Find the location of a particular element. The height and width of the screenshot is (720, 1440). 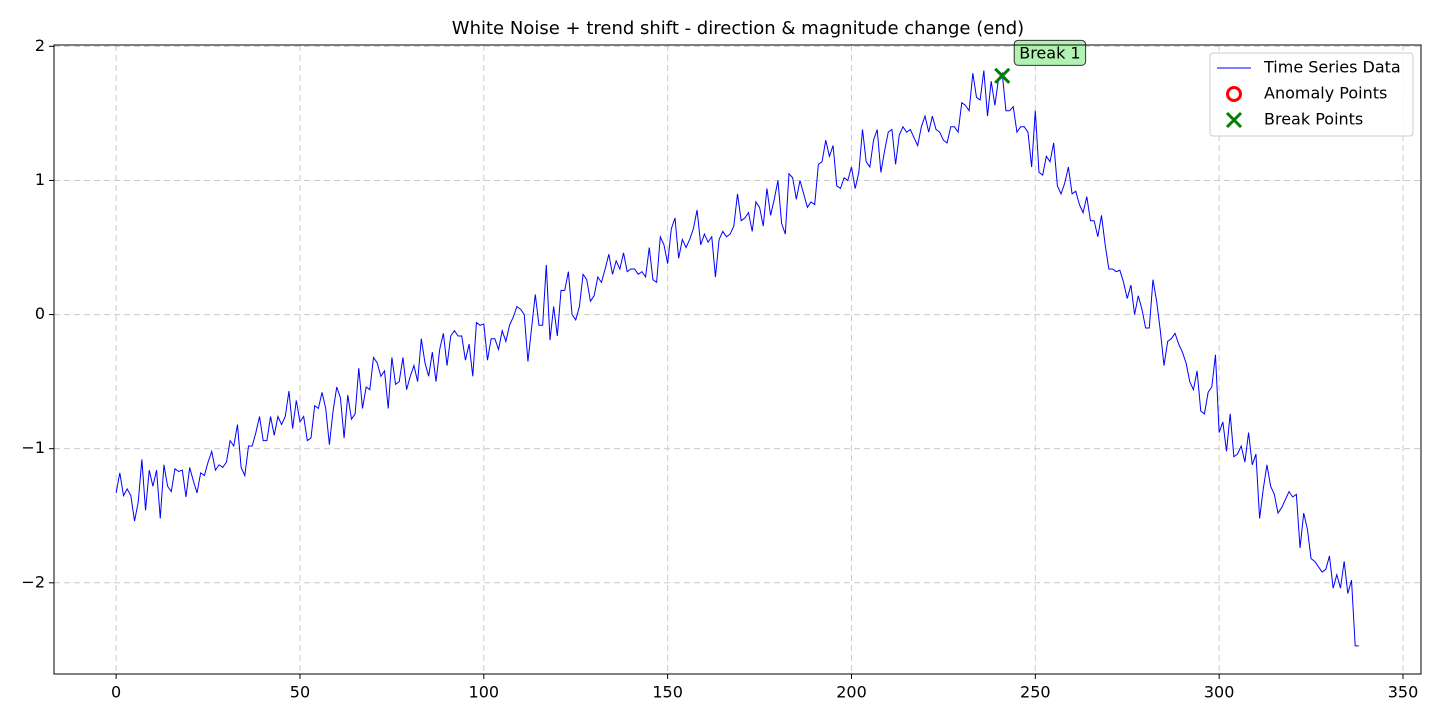

annotation: Break 1 is located at coordinates (1050, 52).